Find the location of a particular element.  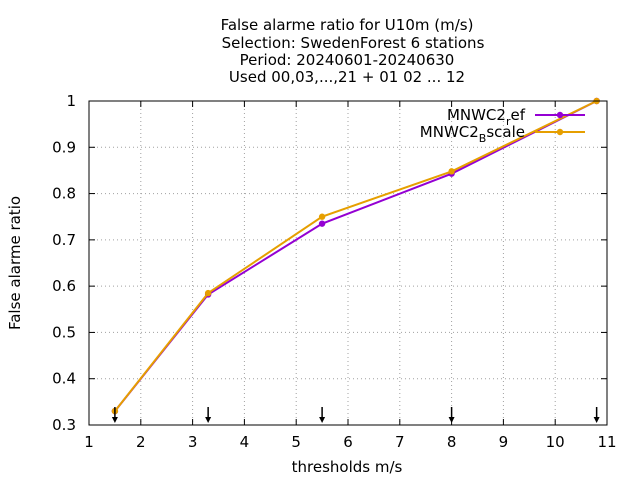

y-tick-label: 0.6 is located at coordinates (64, 286).